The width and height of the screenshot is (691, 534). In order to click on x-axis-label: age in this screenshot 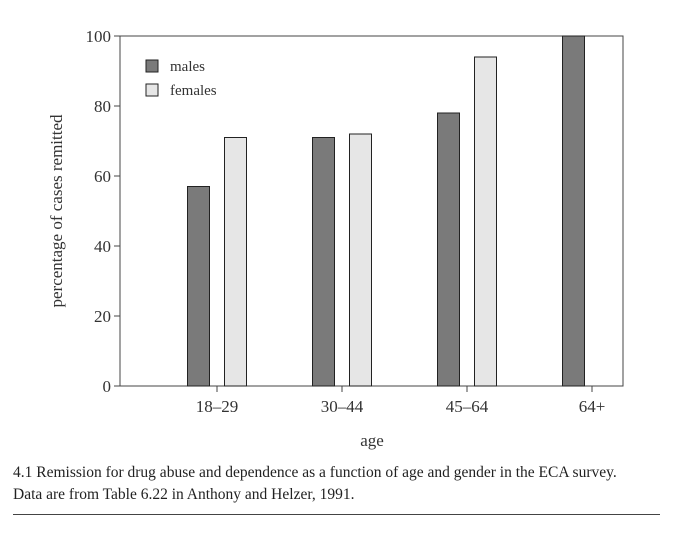, I will do `click(372, 440)`.